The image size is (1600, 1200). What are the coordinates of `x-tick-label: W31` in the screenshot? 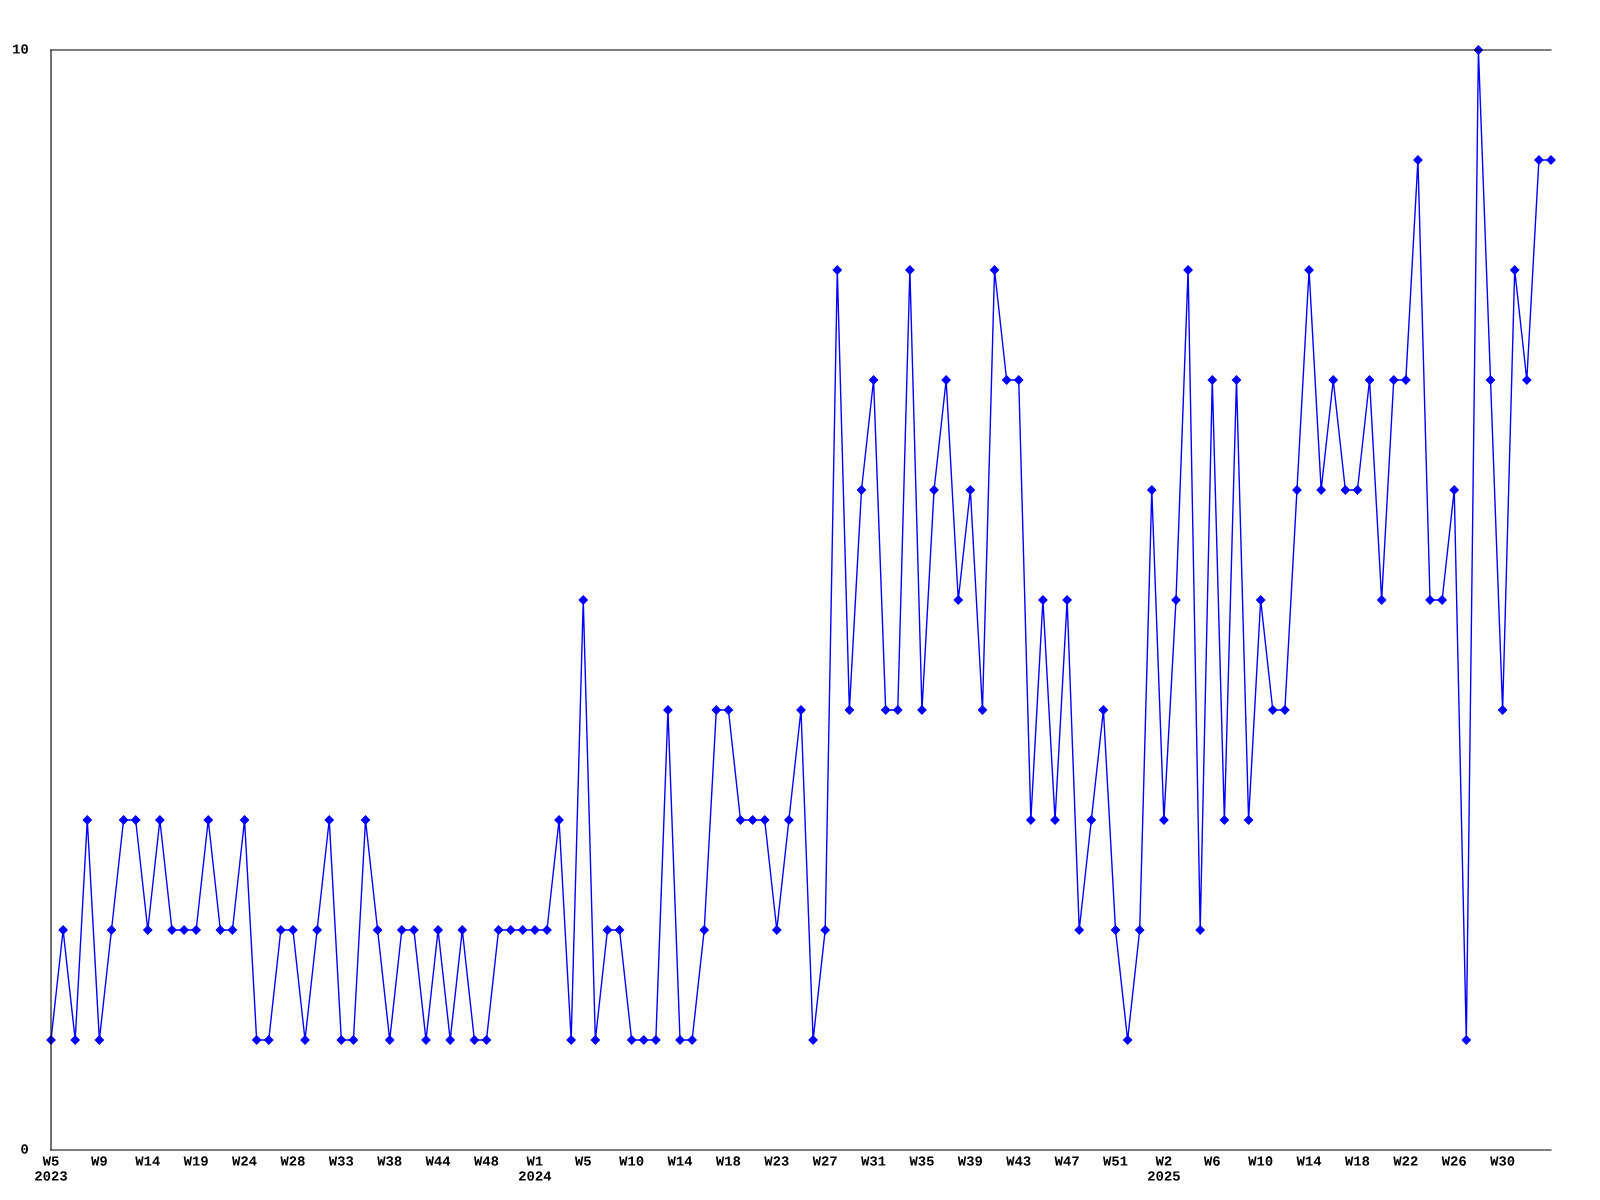 It's located at (873, 1161).